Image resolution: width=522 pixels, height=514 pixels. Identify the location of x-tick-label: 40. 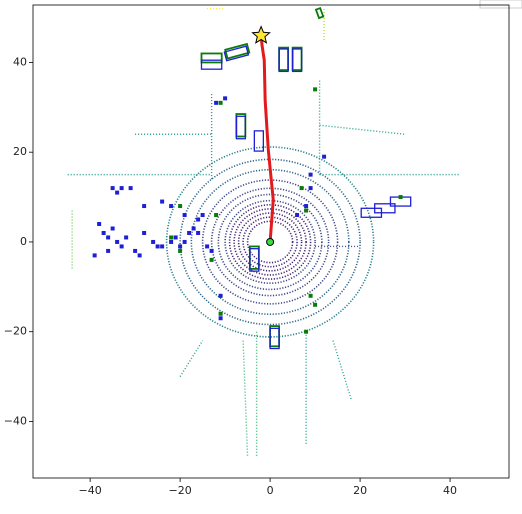
(450, 490).